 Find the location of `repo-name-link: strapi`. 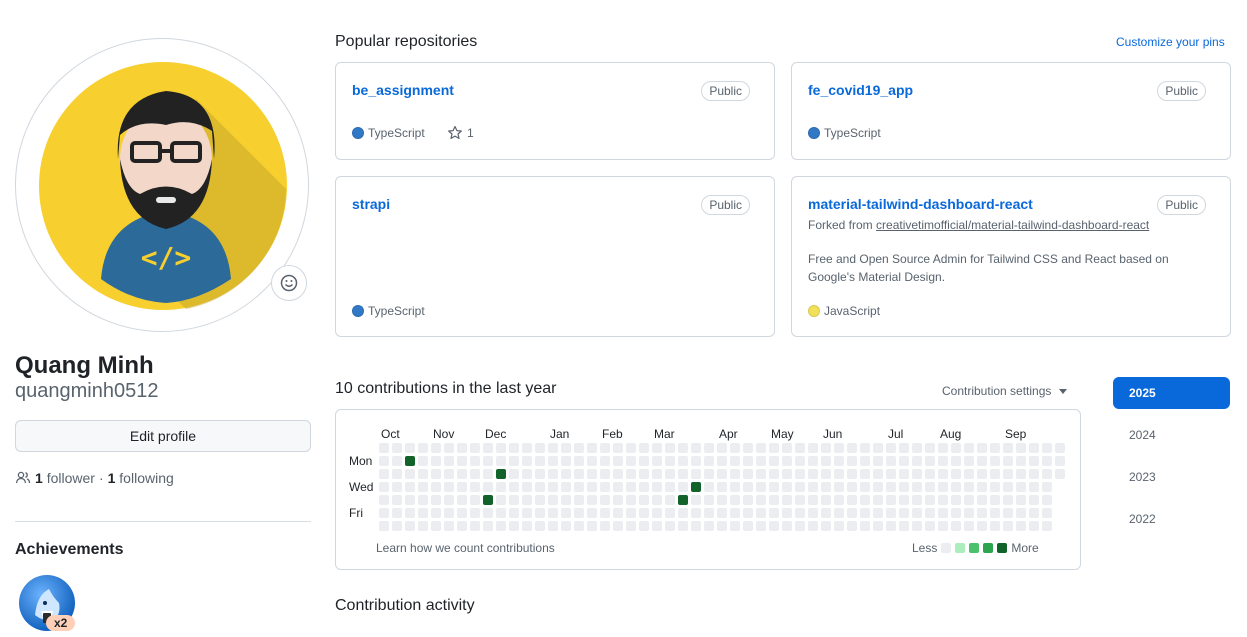

repo-name-link: strapi is located at coordinates (371, 204).